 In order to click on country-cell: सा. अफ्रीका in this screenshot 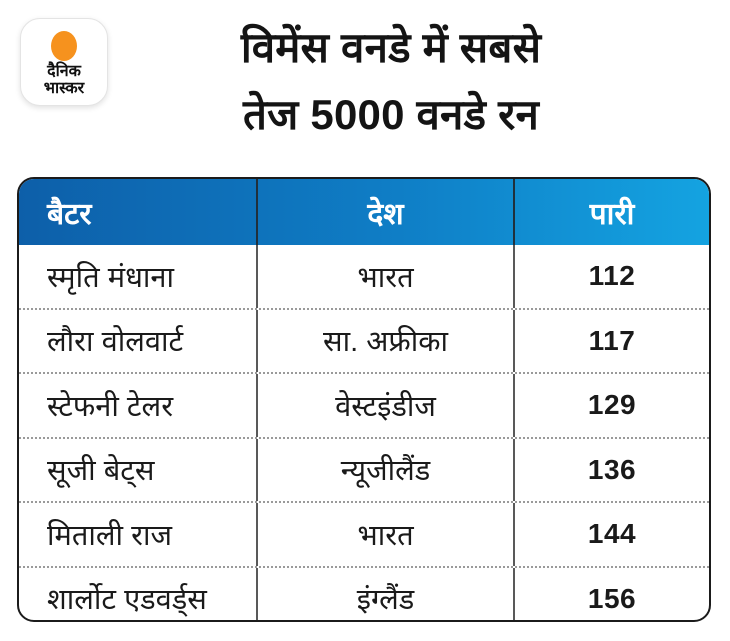, I will do `click(386, 340)`.